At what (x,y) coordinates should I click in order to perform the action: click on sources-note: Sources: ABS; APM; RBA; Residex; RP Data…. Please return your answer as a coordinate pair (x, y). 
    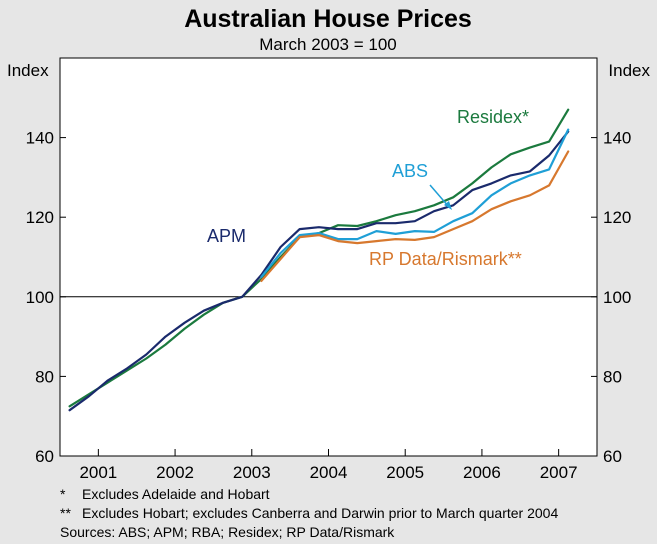
    Looking at the image, I should click on (227, 532).